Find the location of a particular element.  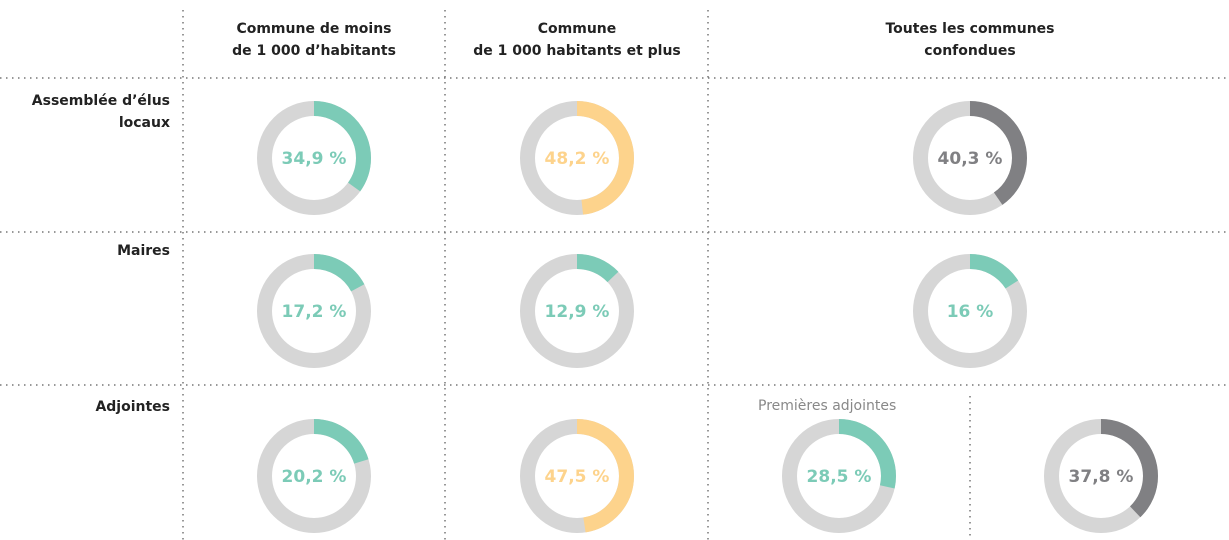

column-header-line: Commune de moins is located at coordinates (314, 29).